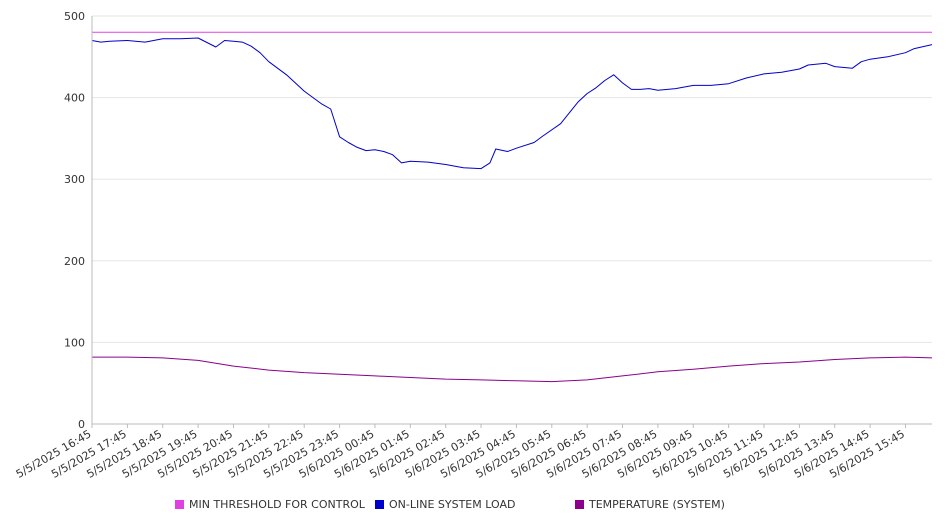 The width and height of the screenshot is (946, 526). I want to click on y-tick-label-200: 200, so click(74, 261).